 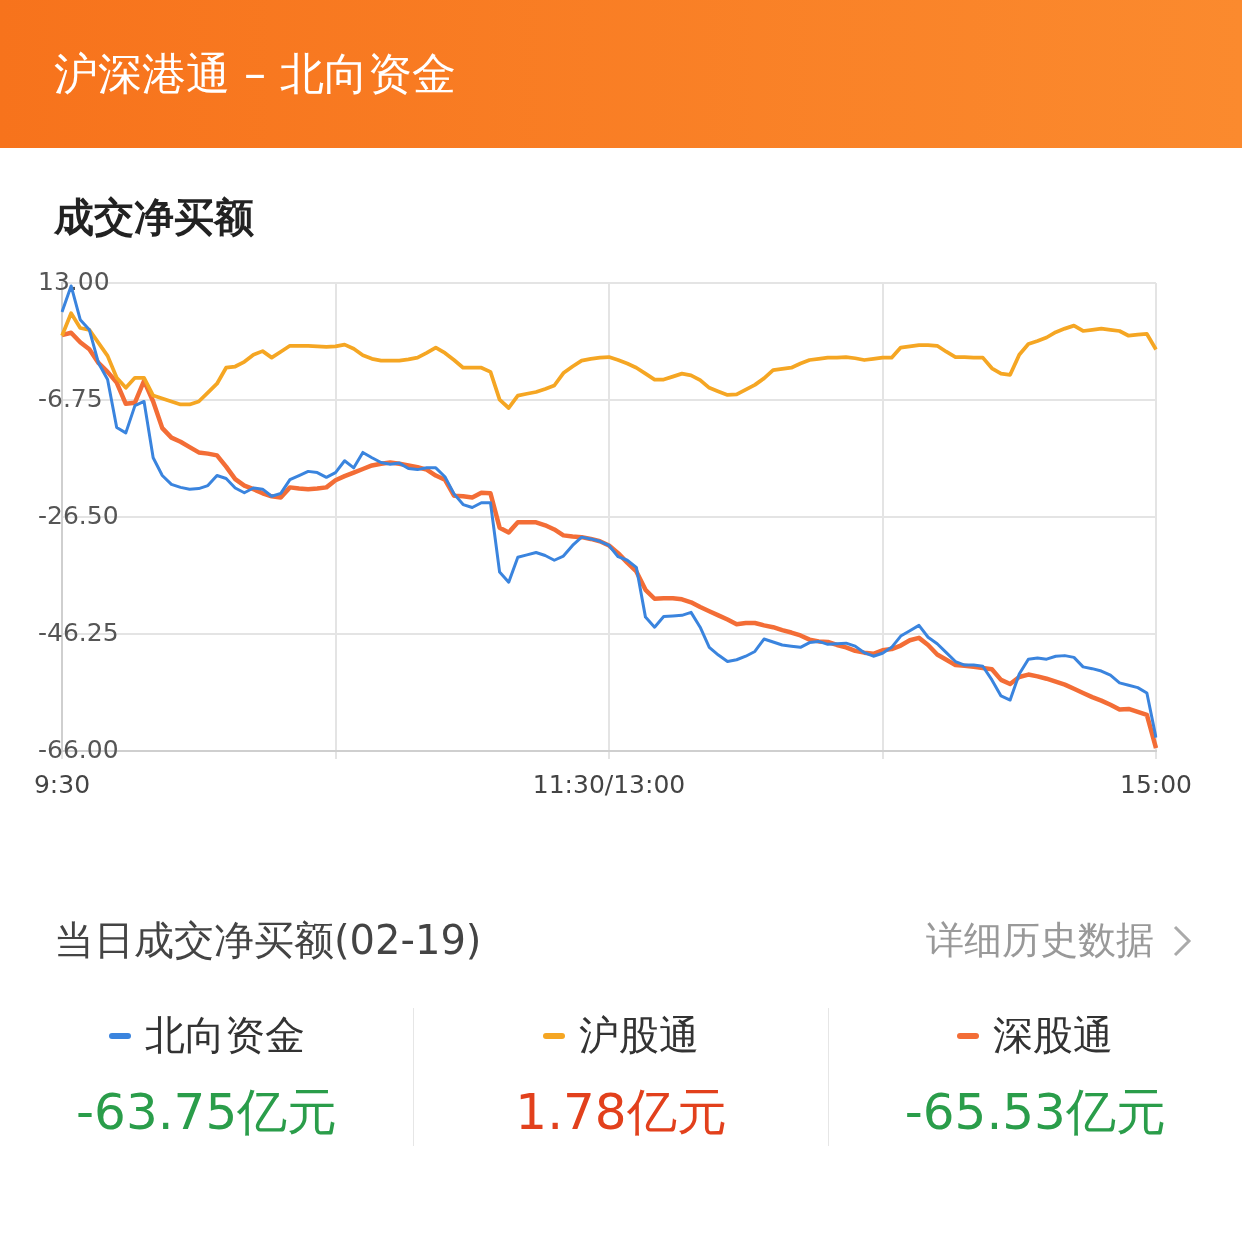 I want to click on y-tick-label: -6.75, so click(x=70, y=398).